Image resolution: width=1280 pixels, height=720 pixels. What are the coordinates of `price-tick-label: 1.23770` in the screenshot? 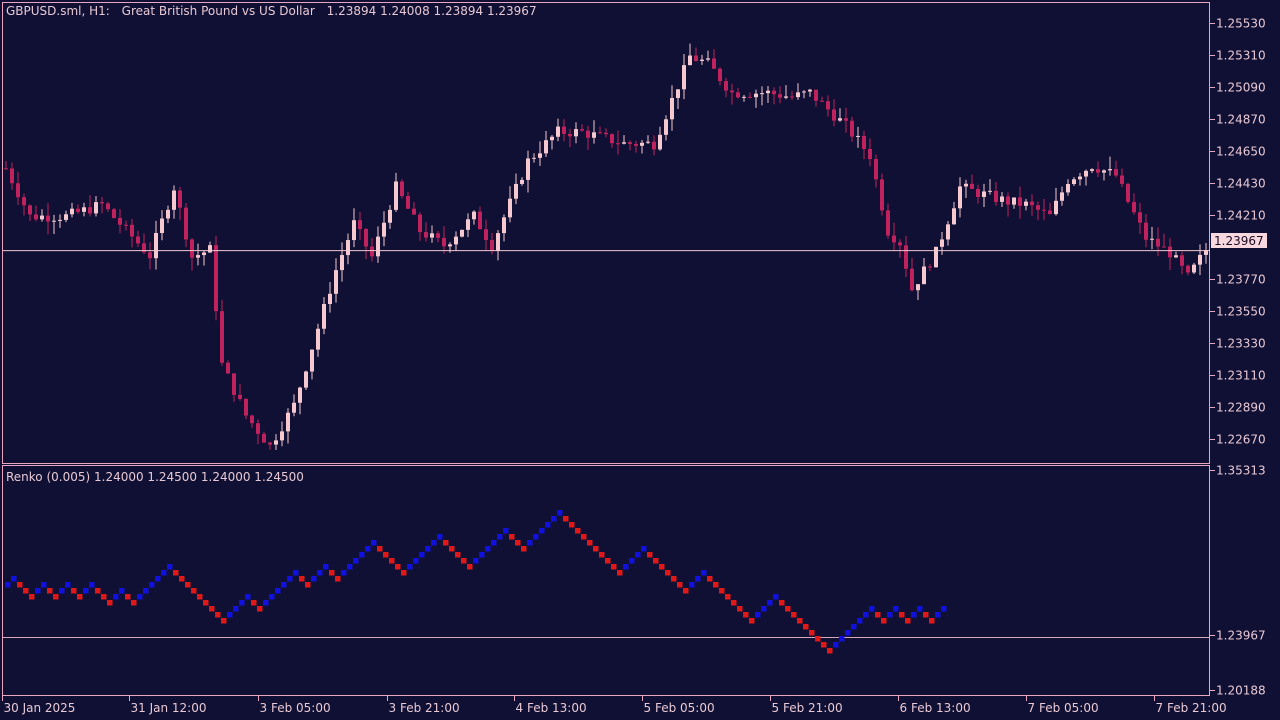 It's located at (1241, 280).